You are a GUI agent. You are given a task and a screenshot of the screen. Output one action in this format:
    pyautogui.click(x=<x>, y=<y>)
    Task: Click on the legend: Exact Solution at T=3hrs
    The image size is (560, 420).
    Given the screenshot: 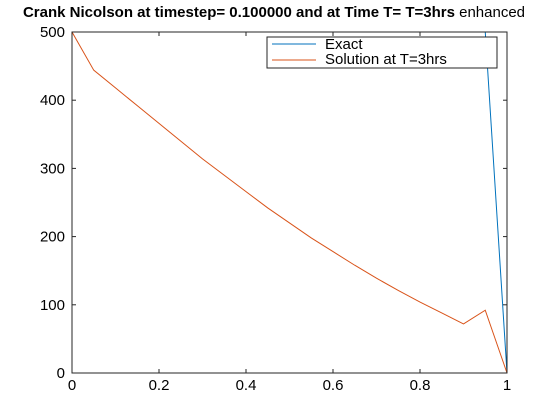 What is the action you would take?
    pyautogui.click(x=382, y=52)
    